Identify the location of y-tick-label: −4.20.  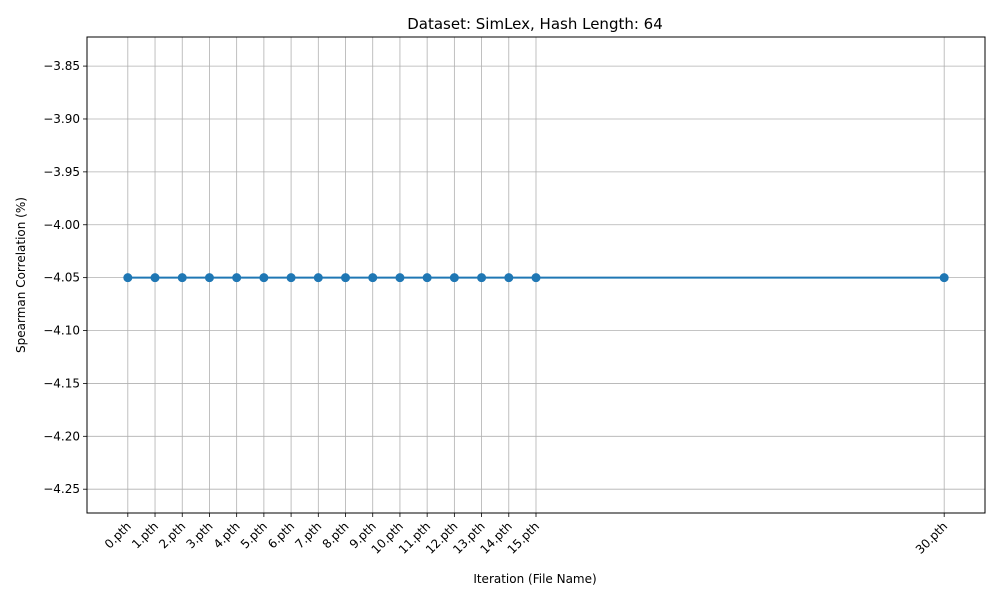
(61, 436).